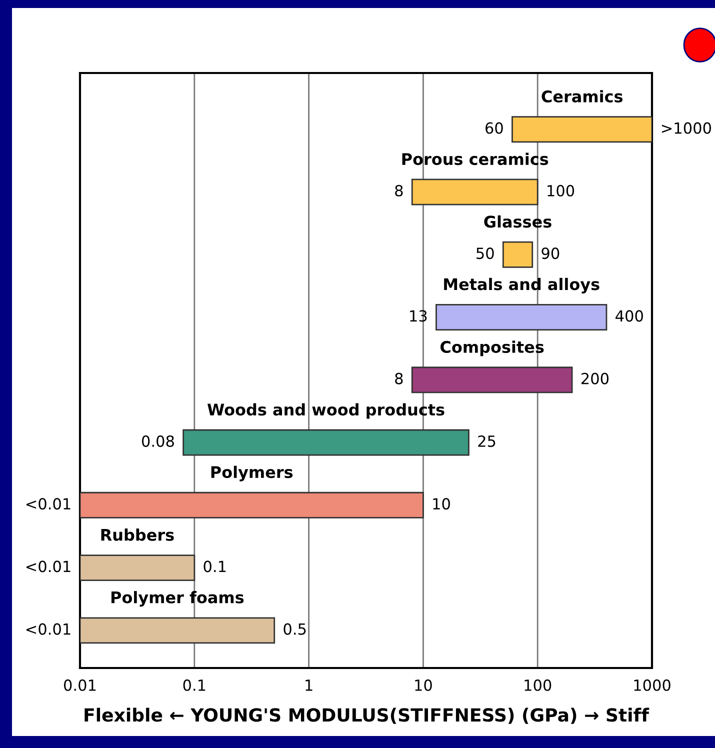  What do you see at coordinates (418, 316) in the screenshot?
I see `annotation: 13` at bounding box center [418, 316].